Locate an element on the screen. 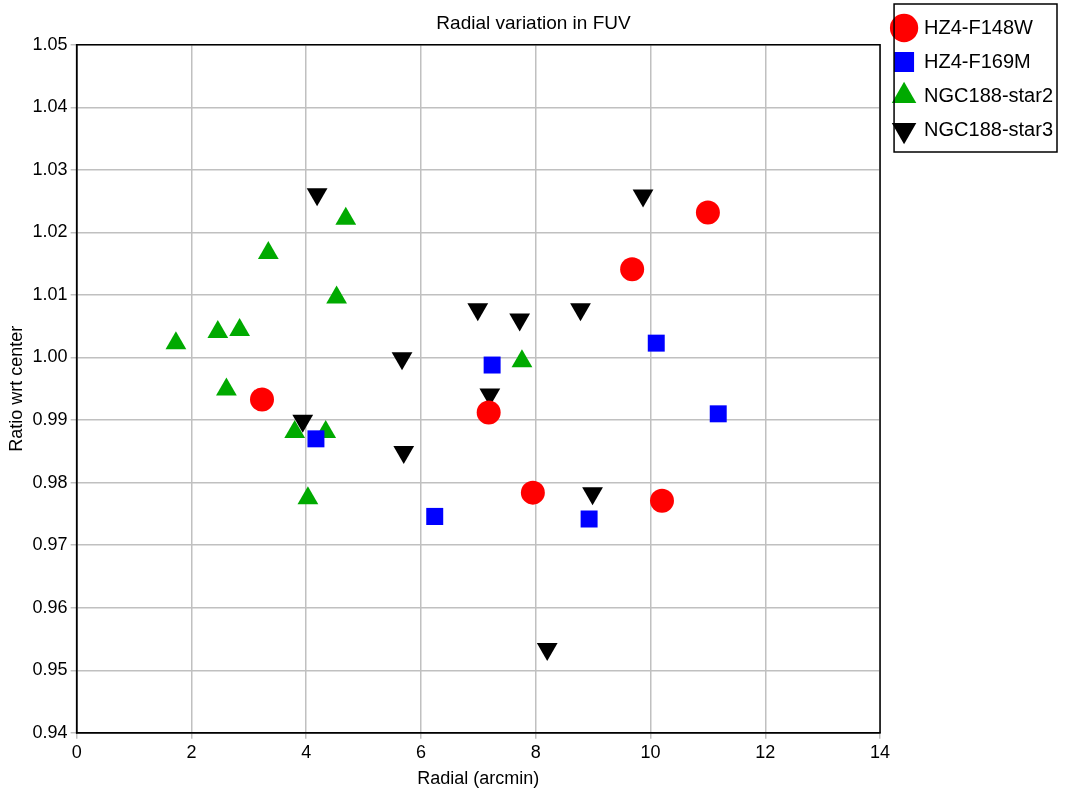 The width and height of the screenshot is (1073, 796). y-axis-title: Ratio wrt center is located at coordinates (15, 388).